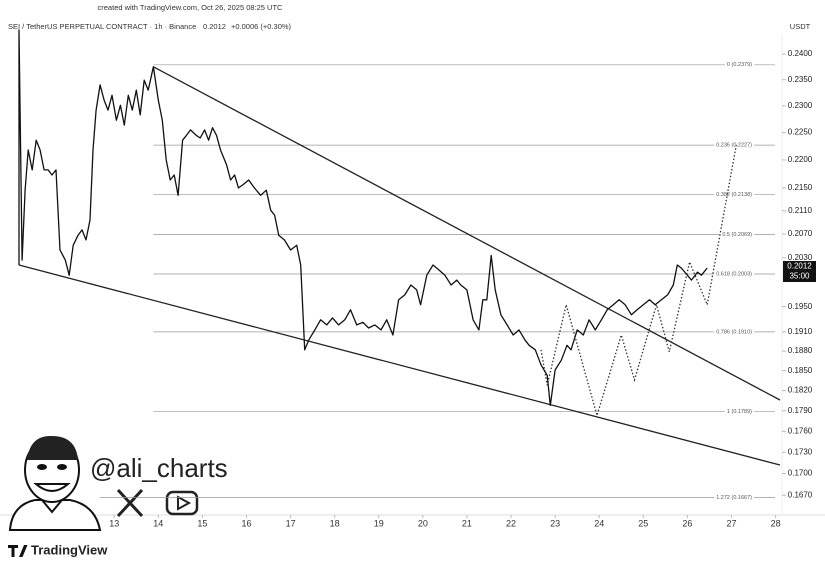 This screenshot has height=570, width=825. Describe the element at coordinates (800, 26) in the screenshot. I see `currency: USDT` at that location.